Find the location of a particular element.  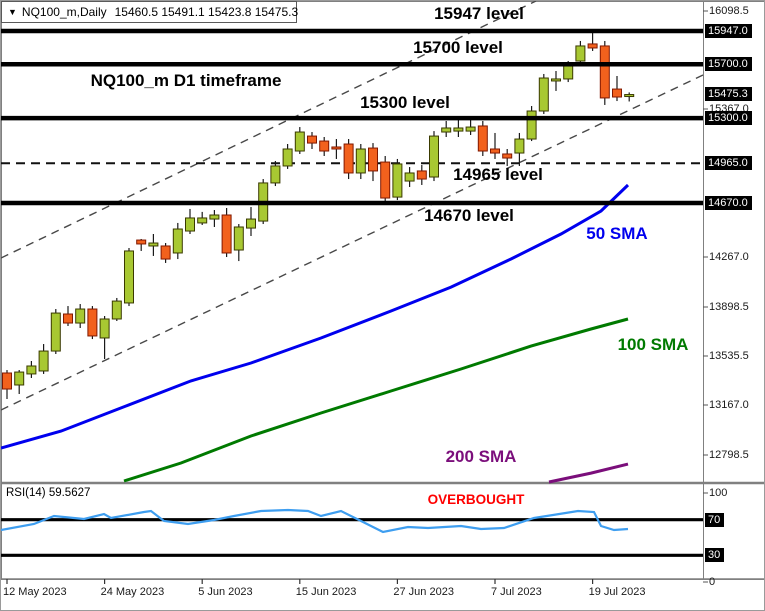

price-tick-label: 14267.0 is located at coordinates (729, 257).